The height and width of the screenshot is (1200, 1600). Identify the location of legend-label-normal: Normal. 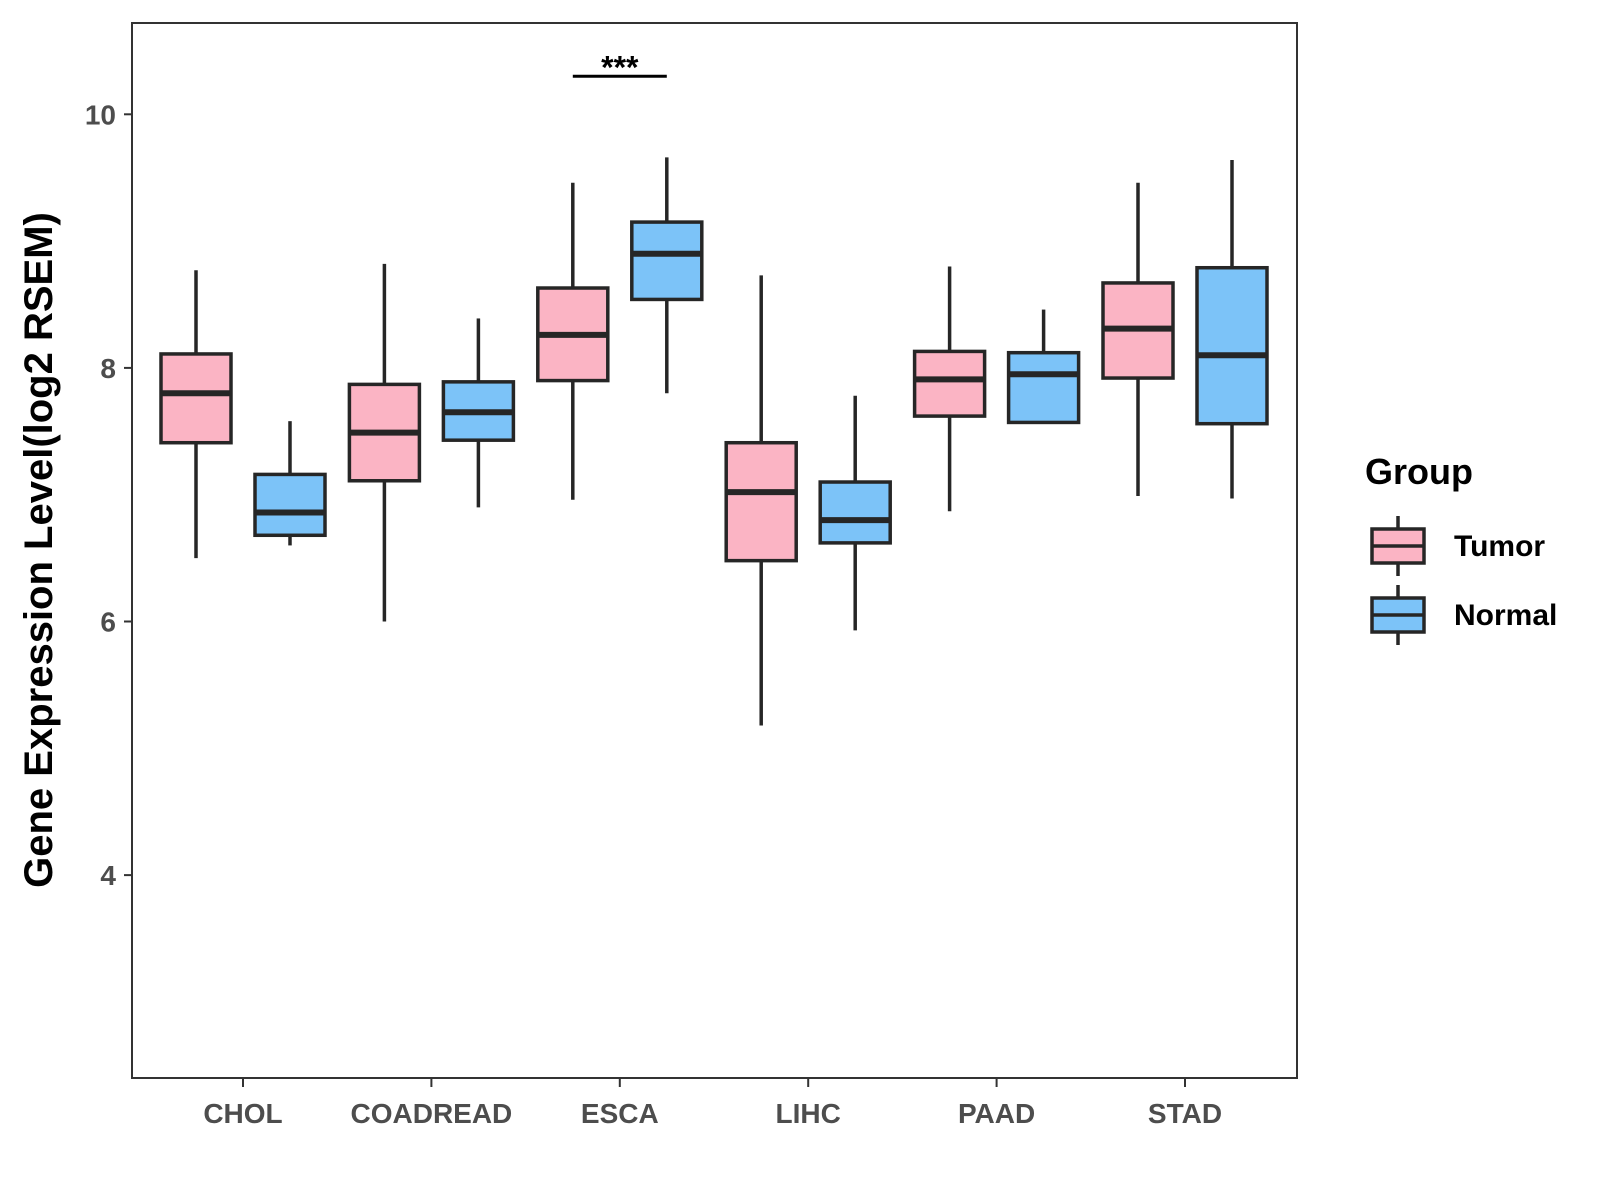
(1505, 615).